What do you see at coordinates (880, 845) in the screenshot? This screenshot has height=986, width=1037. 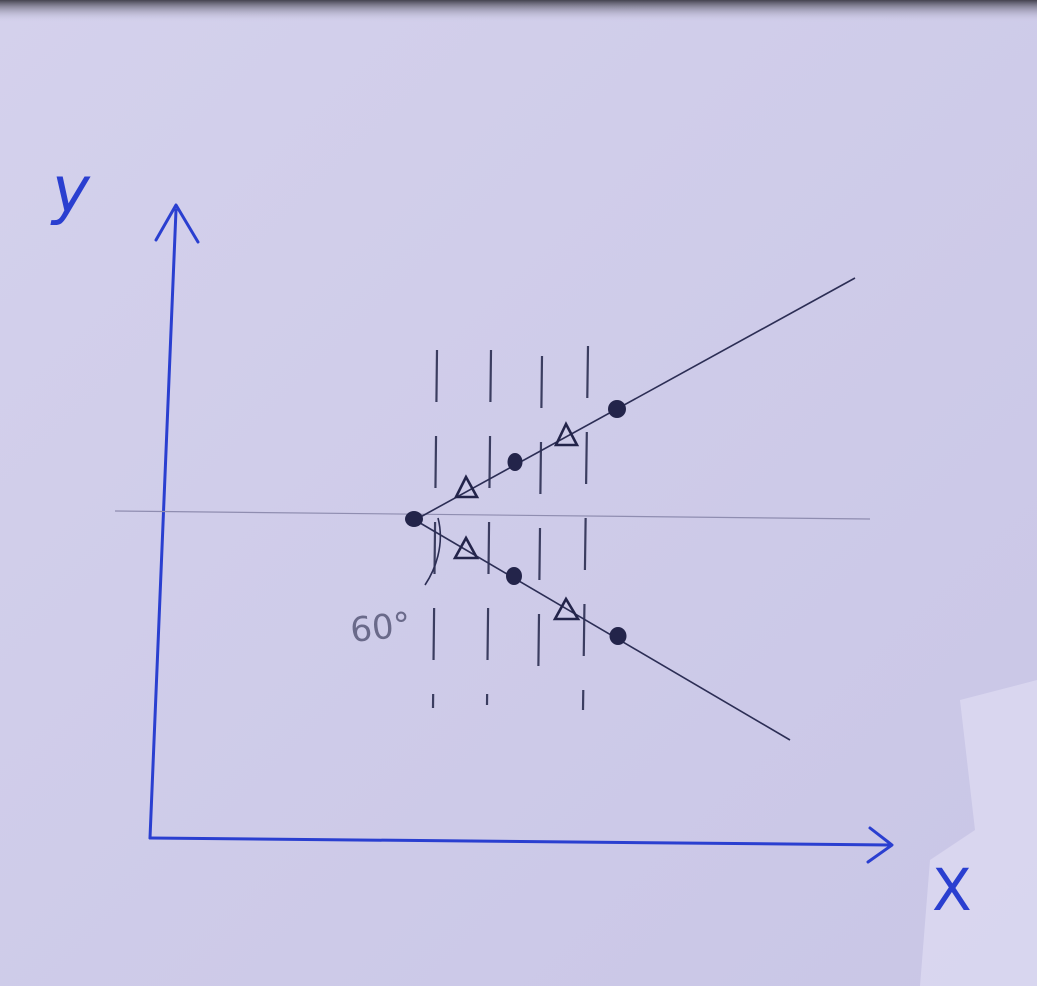 I see `x-axis-arrowhead` at bounding box center [880, 845].